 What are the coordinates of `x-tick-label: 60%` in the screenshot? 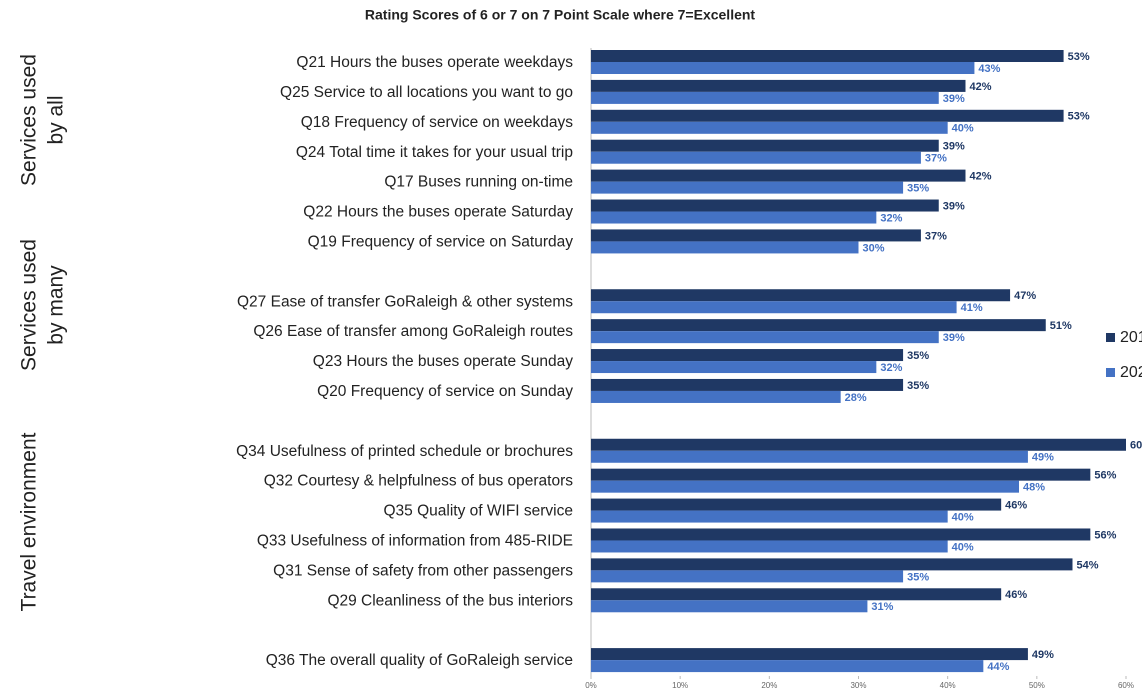 It's located at (1126, 685).